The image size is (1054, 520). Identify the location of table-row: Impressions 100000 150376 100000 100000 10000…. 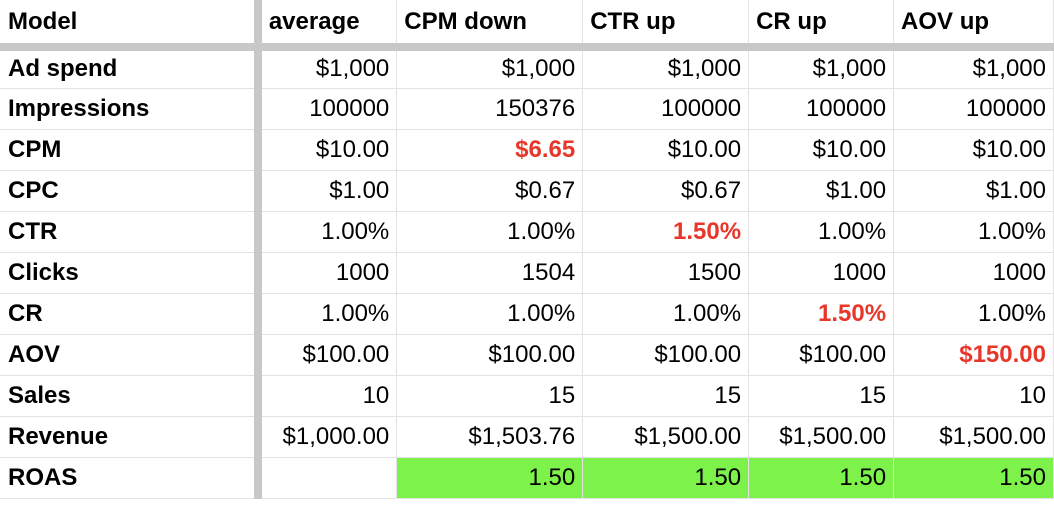
(527, 109).